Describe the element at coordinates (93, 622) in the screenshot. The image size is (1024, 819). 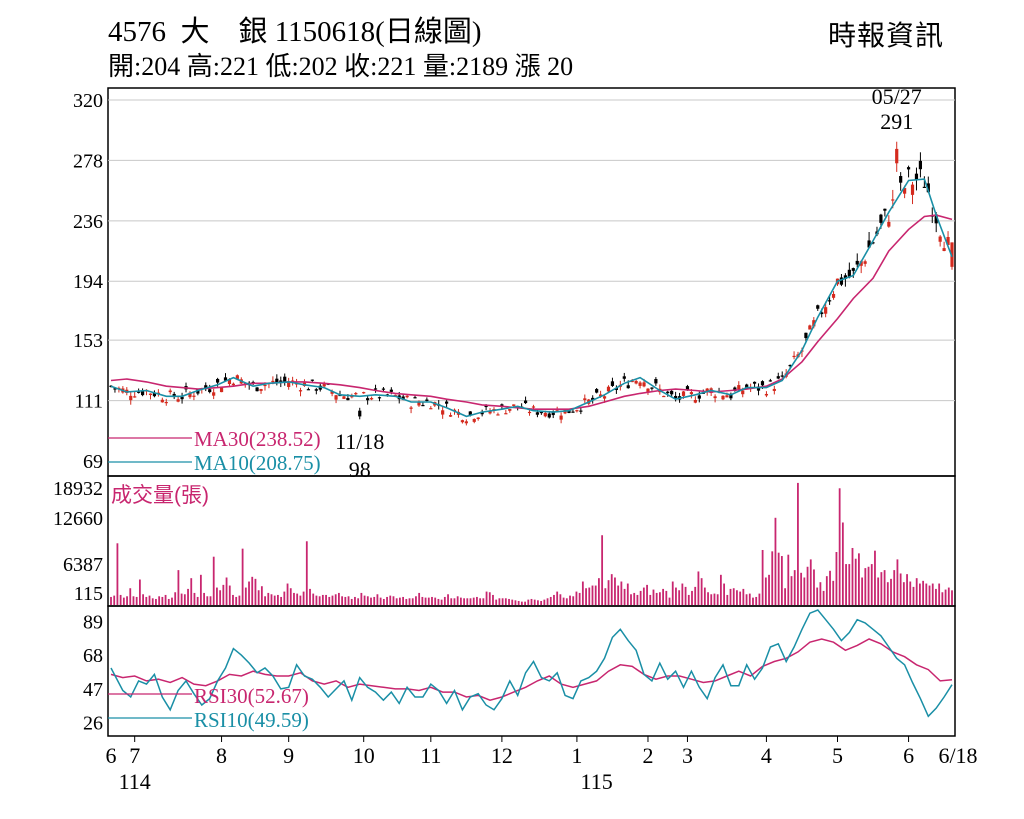
I see `rsi-tick-label: 89` at that location.